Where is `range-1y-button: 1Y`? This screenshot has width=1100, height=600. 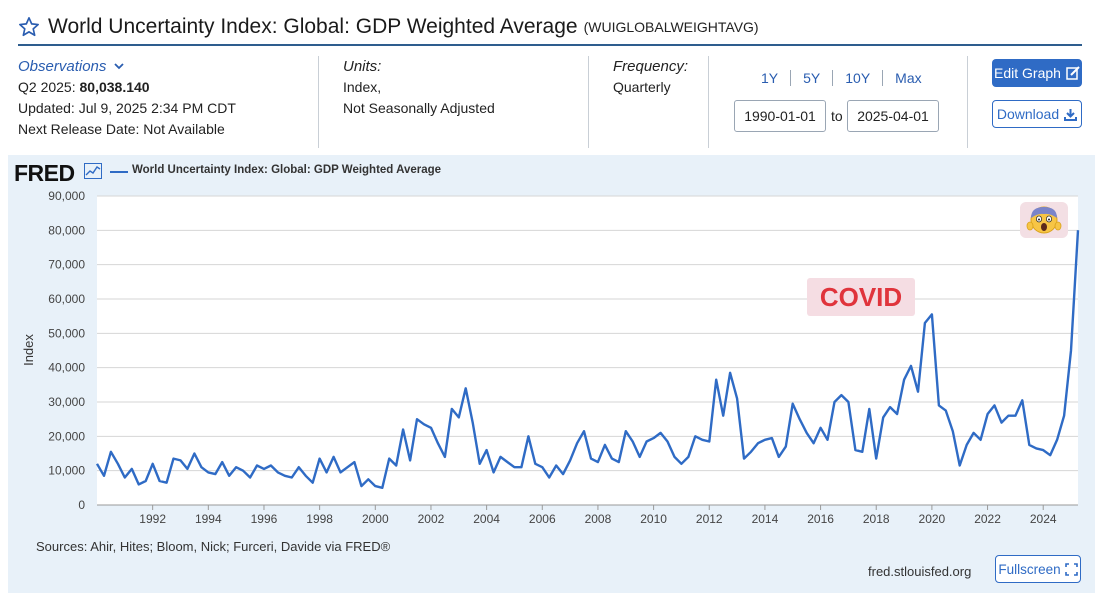
range-1y-button: 1Y is located at coordinates (770, 78).